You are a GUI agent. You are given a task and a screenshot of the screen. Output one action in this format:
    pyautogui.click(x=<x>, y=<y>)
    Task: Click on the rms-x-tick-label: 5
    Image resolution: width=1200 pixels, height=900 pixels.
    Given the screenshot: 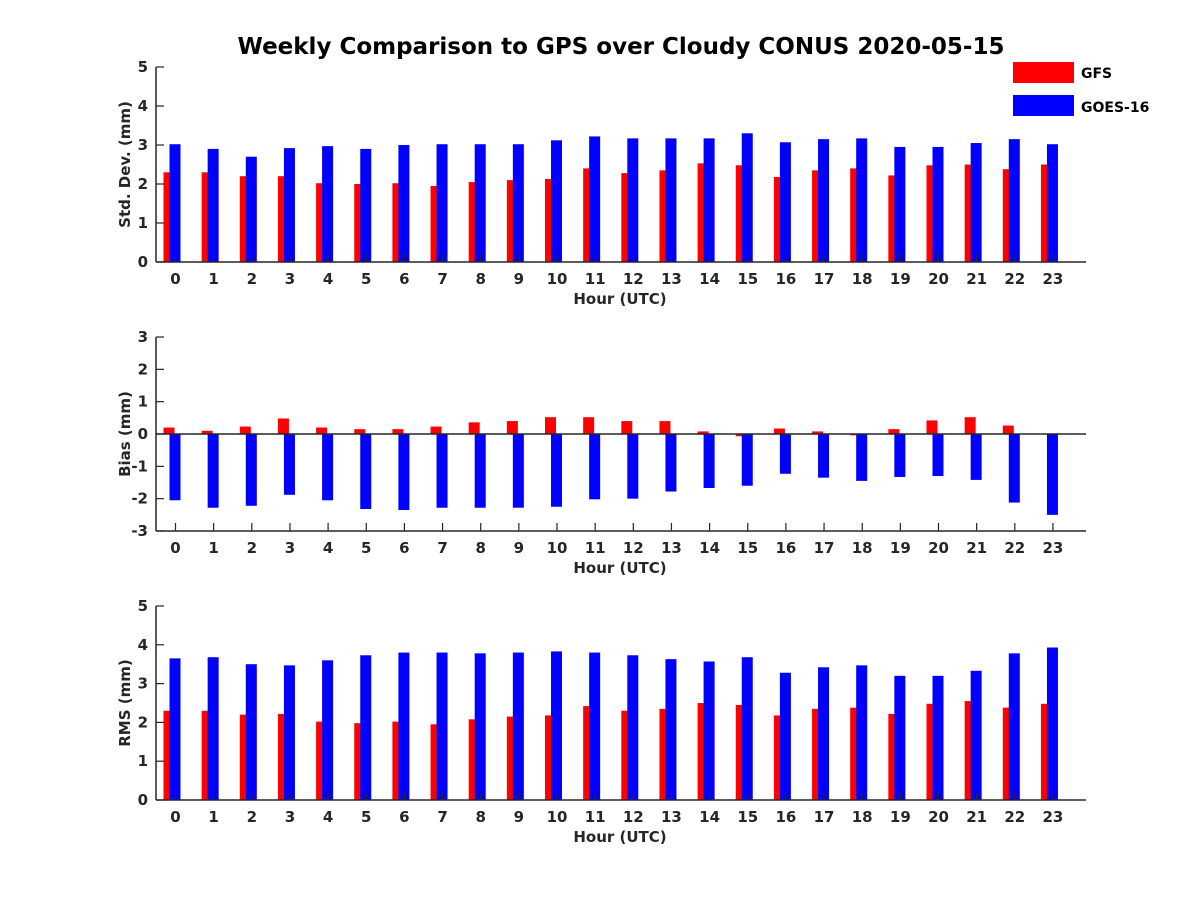 What is the action you would take?
    pyautogui.click(x=366, y=817)
    